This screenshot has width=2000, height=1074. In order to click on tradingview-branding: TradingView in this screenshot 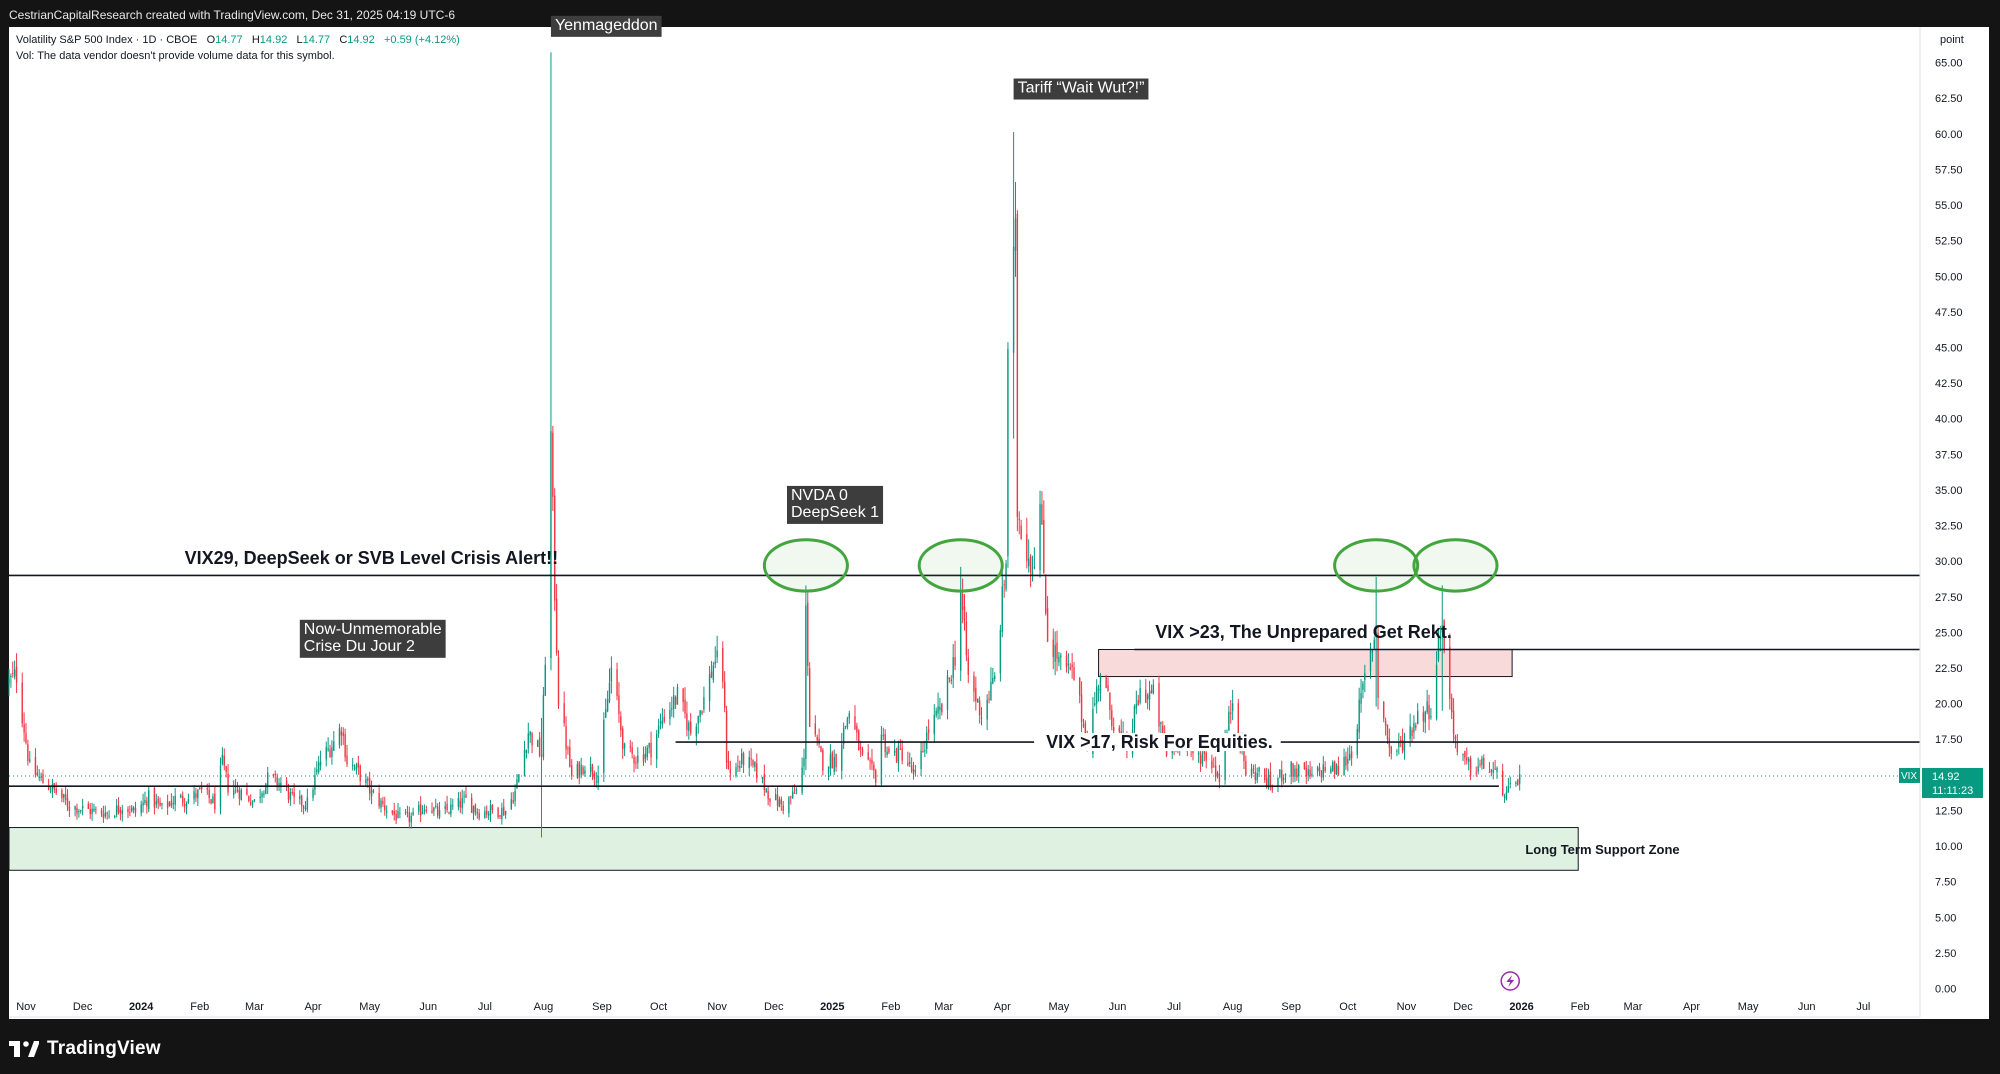, I will do `click(85, 1049)`.